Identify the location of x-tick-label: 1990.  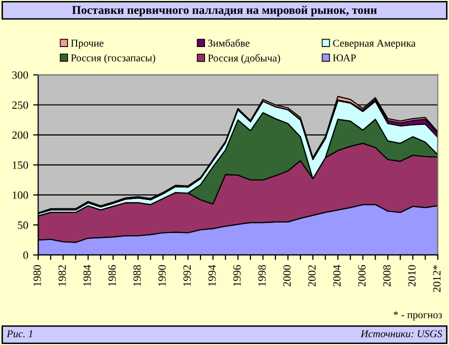
(162, 275).